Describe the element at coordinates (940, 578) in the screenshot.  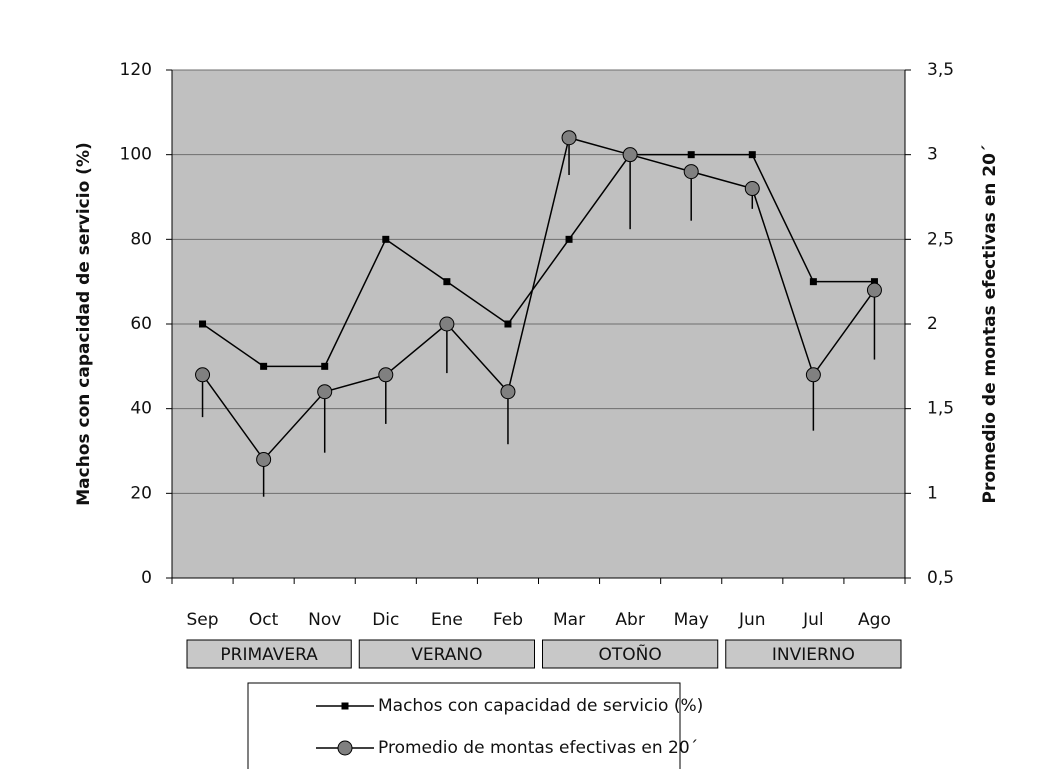
I see `y2-tick-label: 0,5` at that location.